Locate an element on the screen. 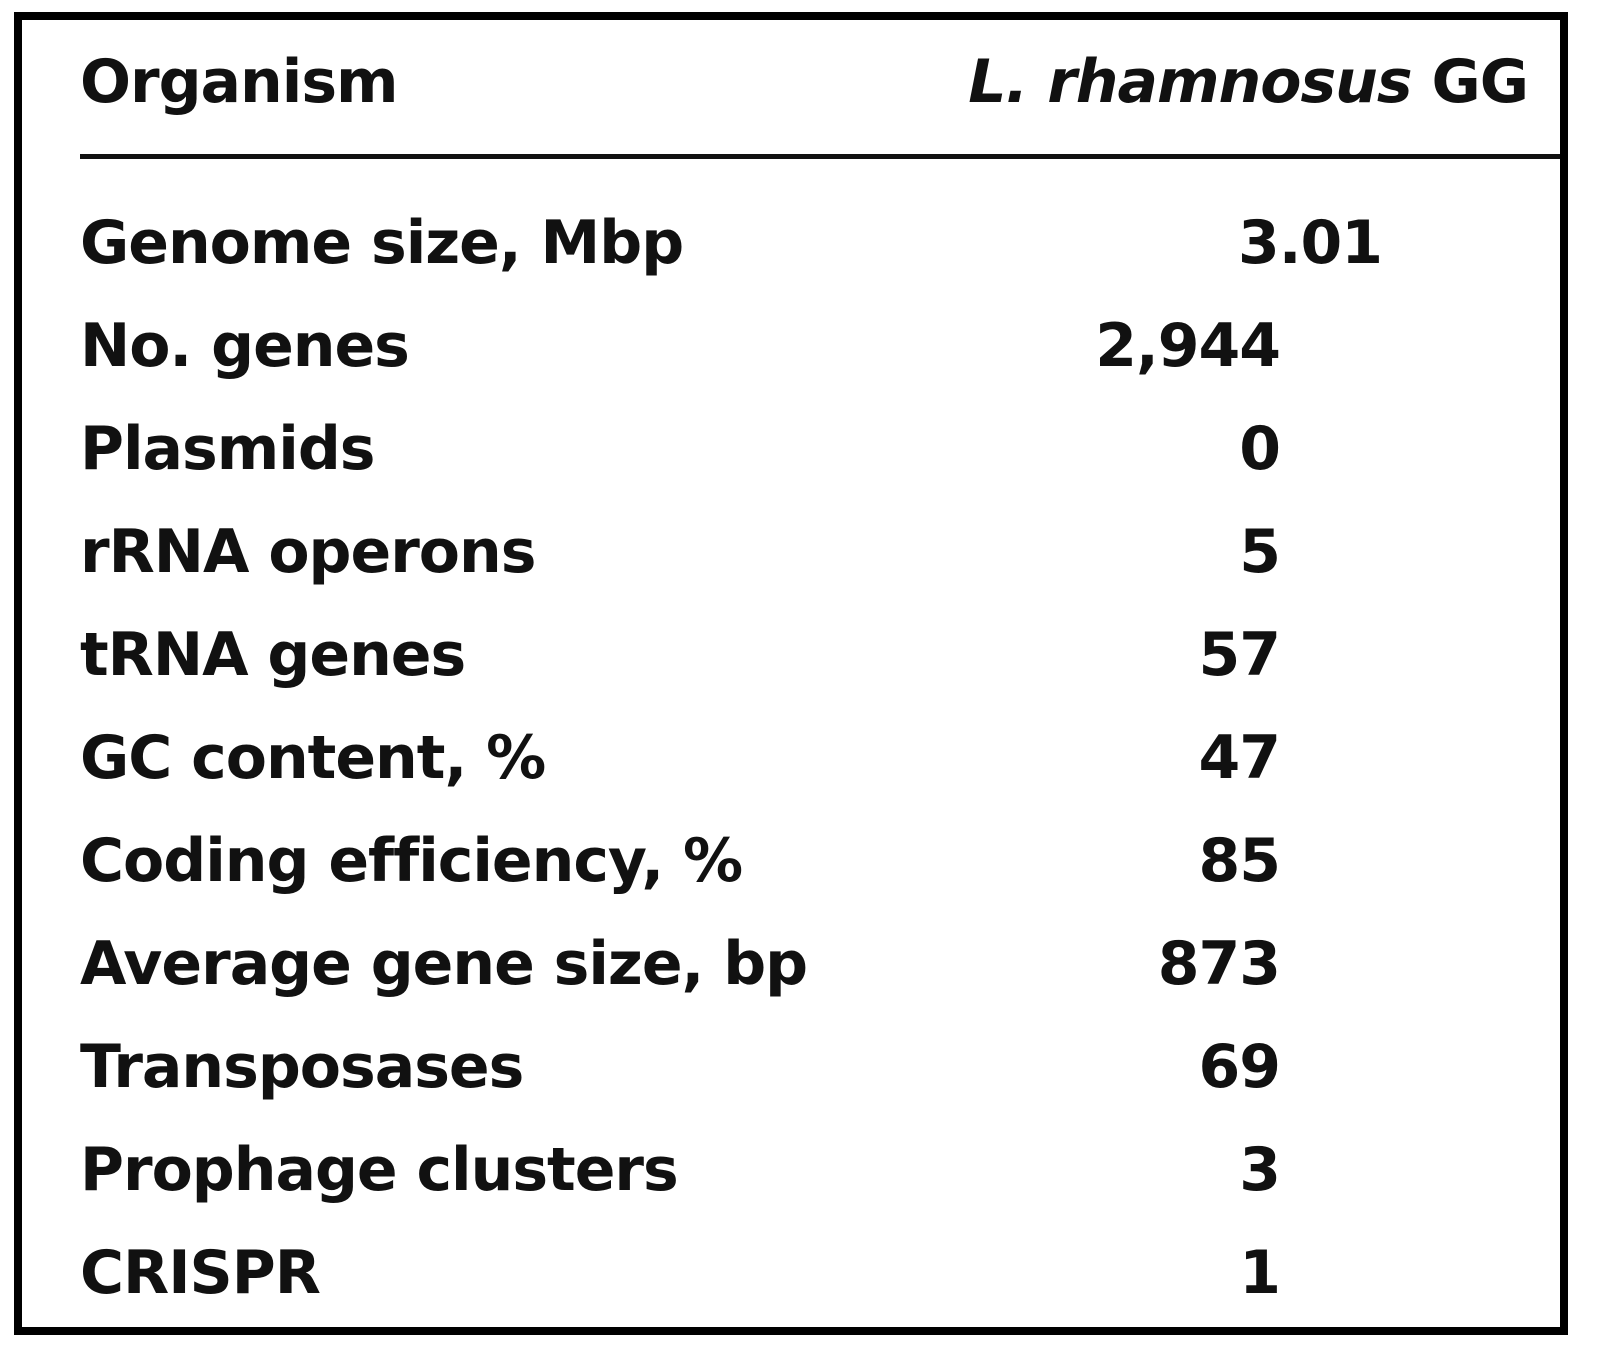 This screenshot has height=1353, width=1600. table-row: Average gene size, bp 873 is located at coordinates (680, 964).